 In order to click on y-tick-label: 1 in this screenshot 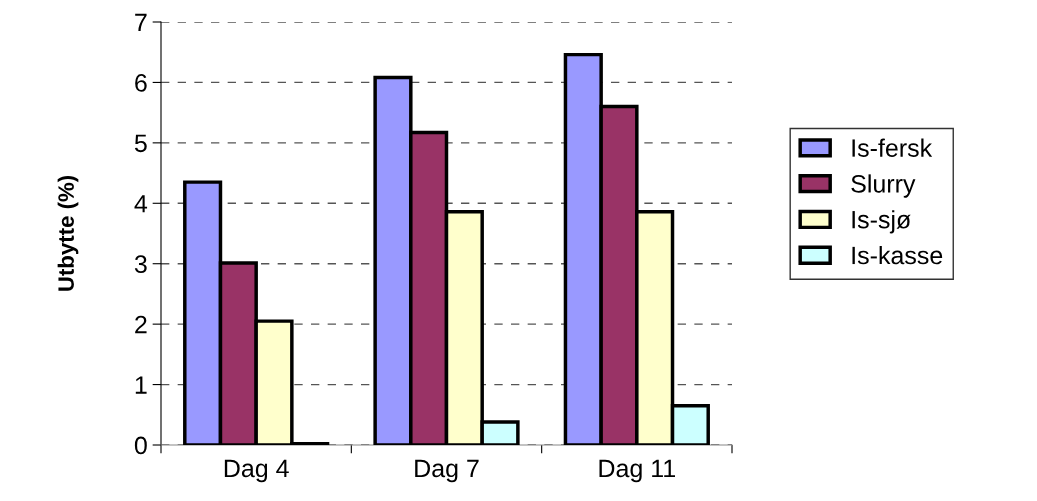, I will do `click(141, 385)`.